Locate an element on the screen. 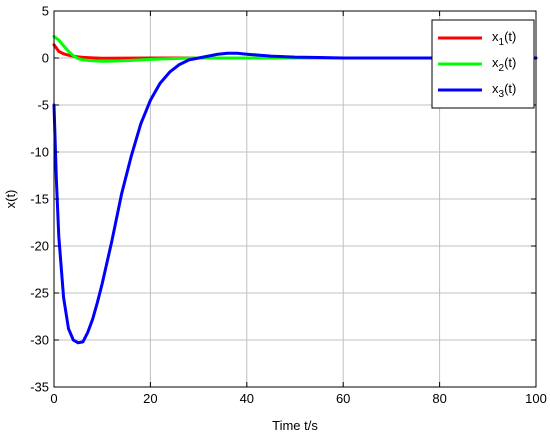 Image resolution: width=550 pixels, height=438 pixels. y-tick-label: -5 is located at coordinates (43, 105).